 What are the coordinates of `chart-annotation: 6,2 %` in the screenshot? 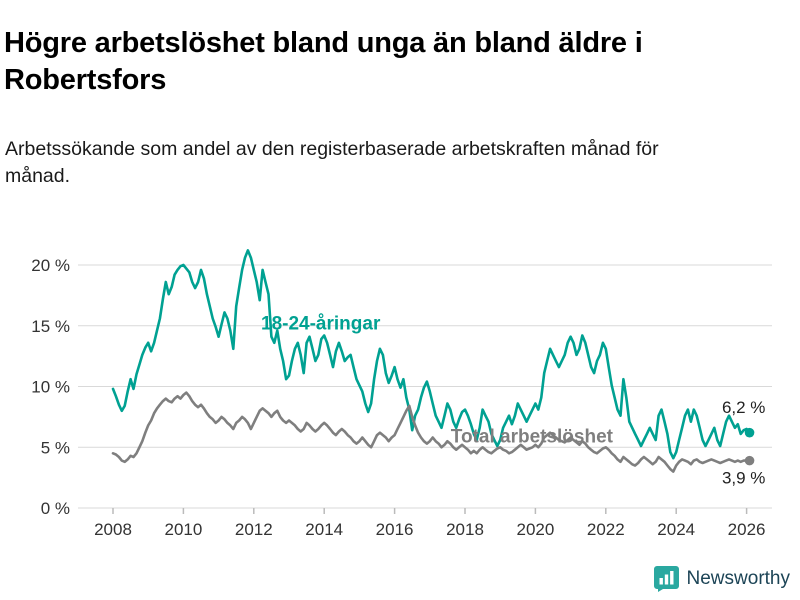 It's located at (743, 407).